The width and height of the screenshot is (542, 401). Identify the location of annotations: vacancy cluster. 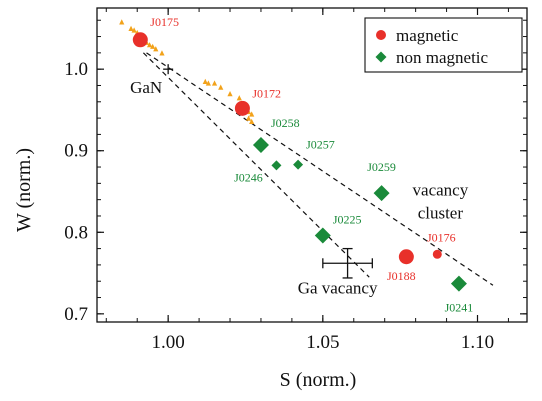
(441, 202).